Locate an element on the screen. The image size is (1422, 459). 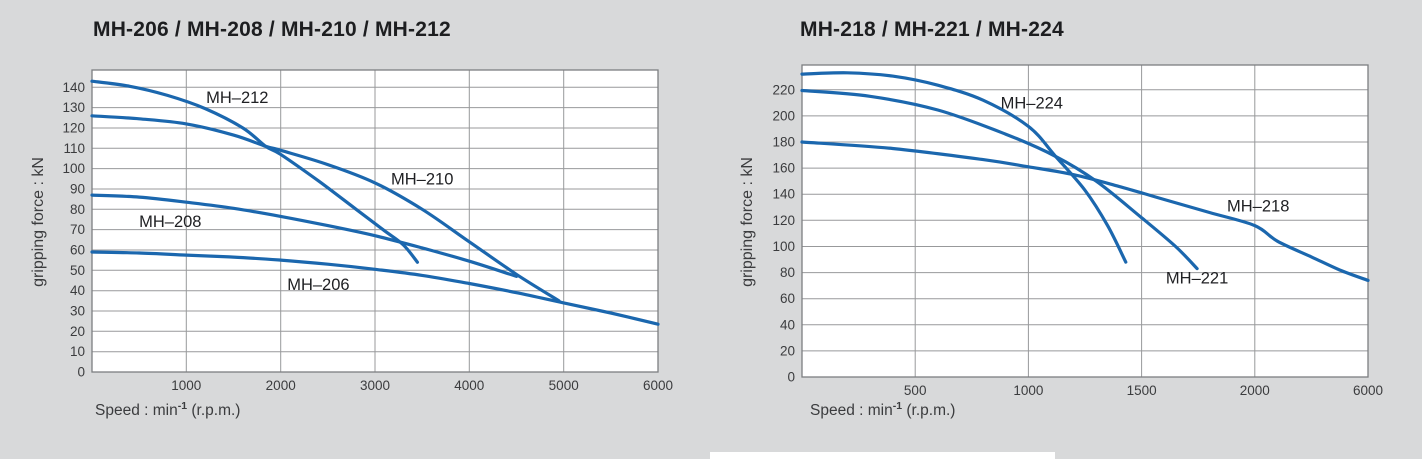
chart-title-right: MH-218 / MH-221 / MH-224 is located at coordinates (932, 29).